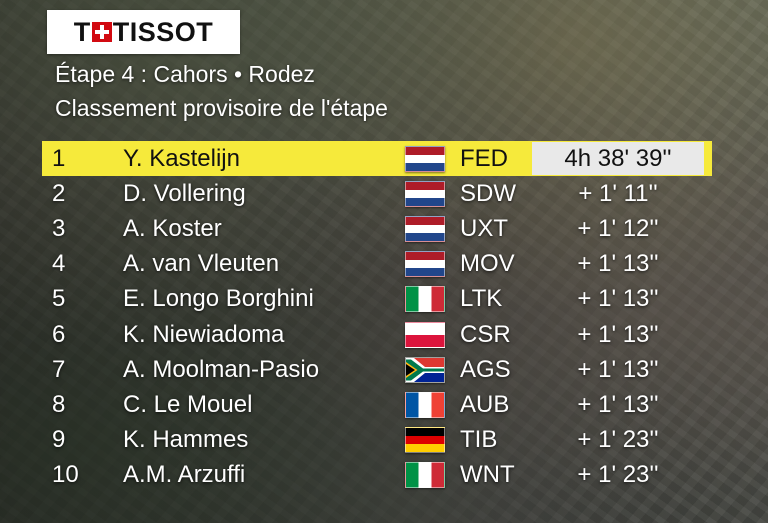 This screenshot has height=523, width=768. What do you see at coordinates (485, 334) in the screenshot?
I see `team-code: CSR` at bounding box center [485, 334].